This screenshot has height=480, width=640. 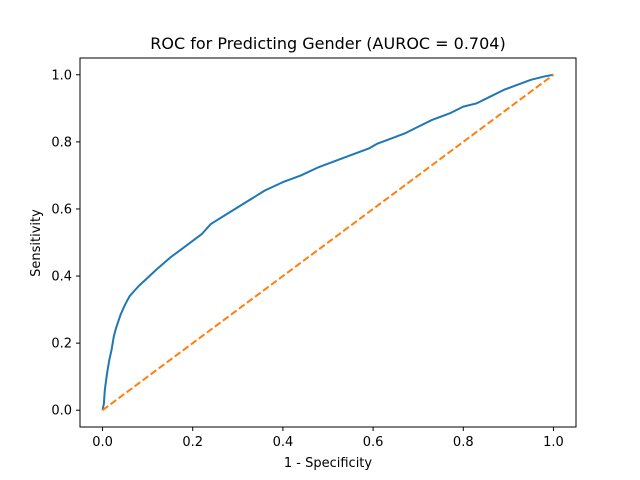 What do you see at coordinates (192, 442) in the screenshot?
I see `x-tick-label: 0.2` at bounding box center [192, 442].